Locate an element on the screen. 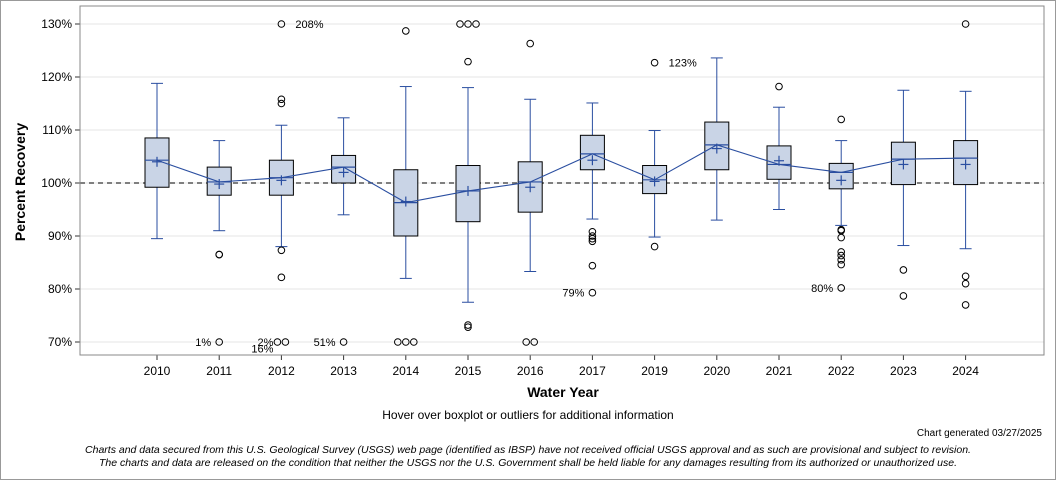 Image resolution: width=1056 pixels, height=480 pixels. annotation-label: 208% is located at coordinates (309, 25).